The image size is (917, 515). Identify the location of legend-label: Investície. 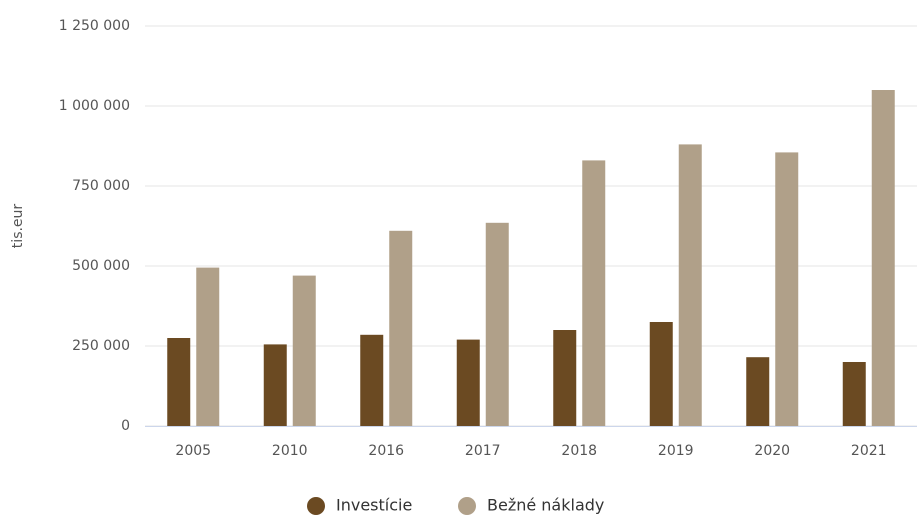
(374, 505).